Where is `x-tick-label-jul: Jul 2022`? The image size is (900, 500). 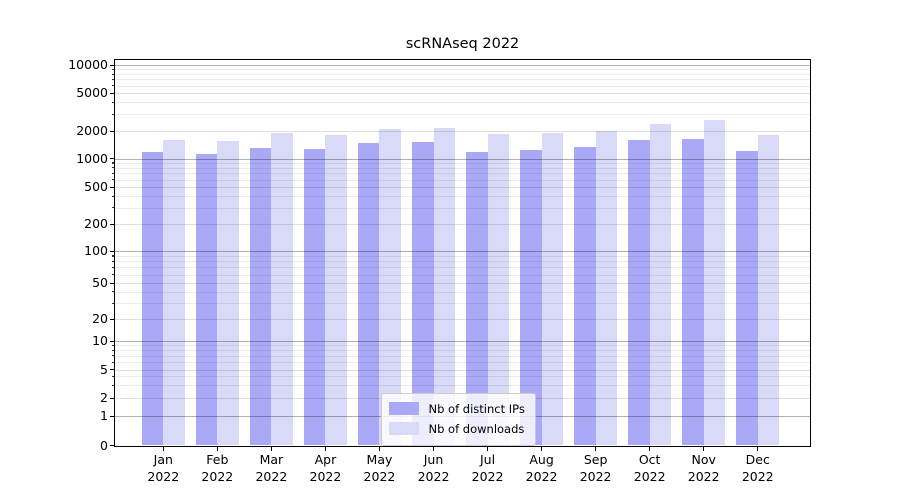 x-tick-label-jul: Jul 2022 is located at coordinates (488, 468).